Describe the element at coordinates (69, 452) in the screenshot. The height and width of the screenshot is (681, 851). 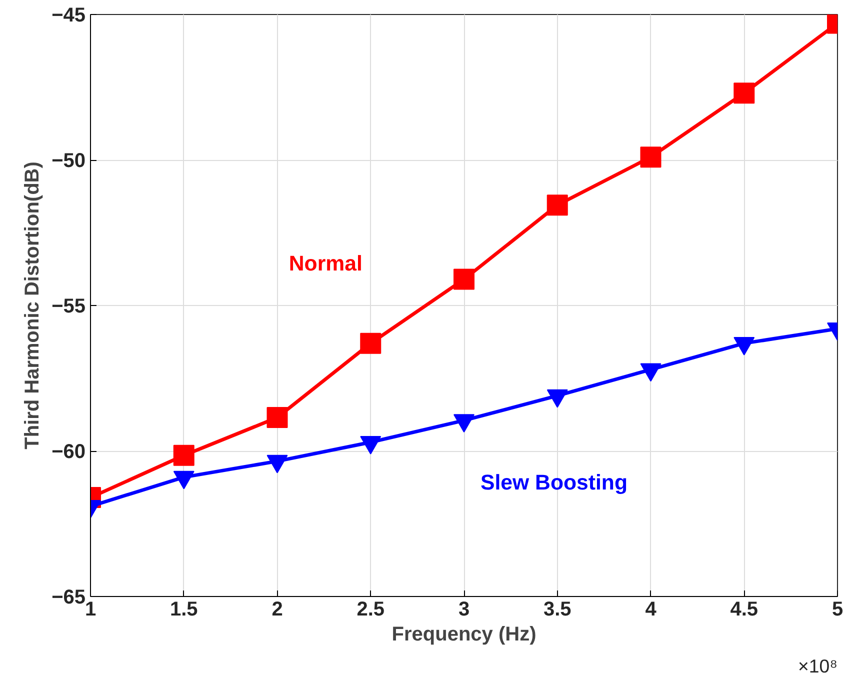
I see `y-tick-label: −60` at that location.